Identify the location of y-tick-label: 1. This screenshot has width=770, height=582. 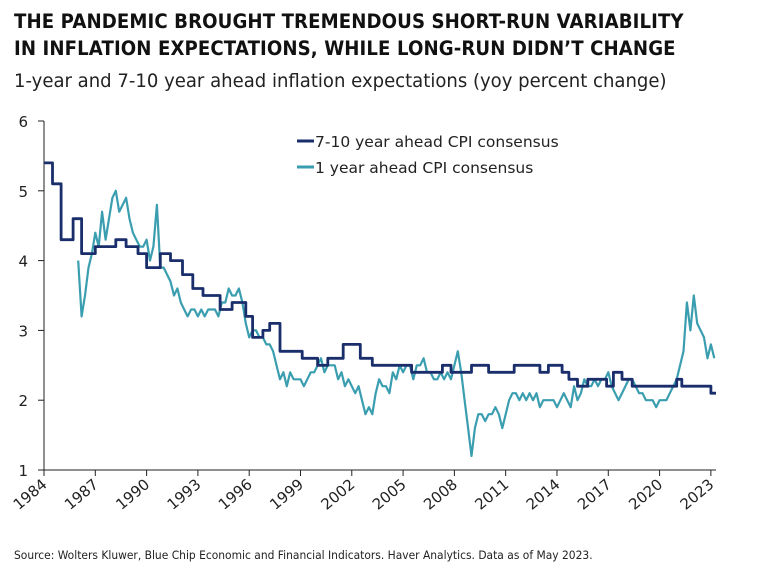
(23, 471).